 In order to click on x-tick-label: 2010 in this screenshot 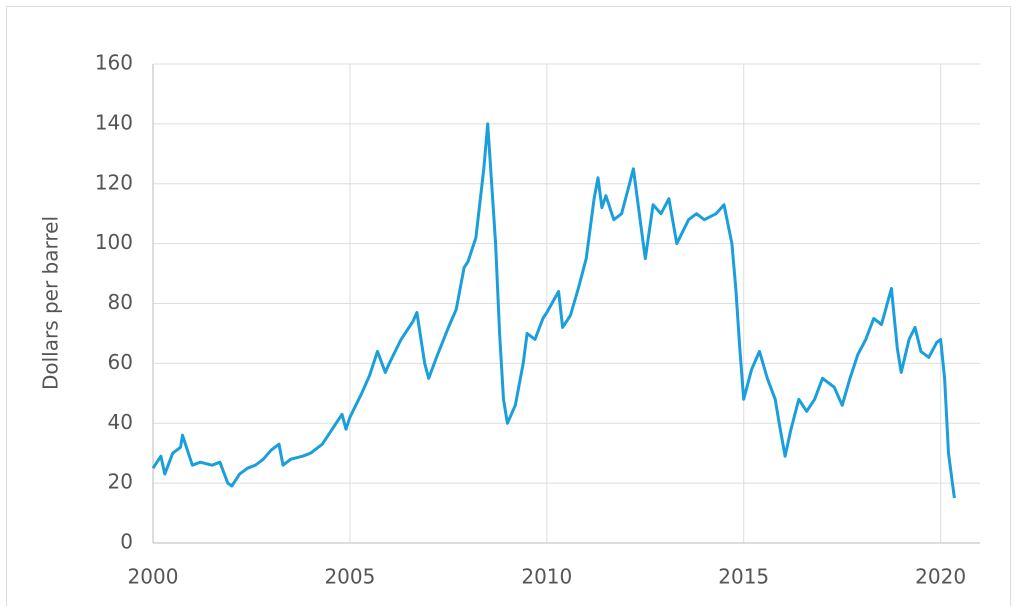, I will do `click(546, 577)`.